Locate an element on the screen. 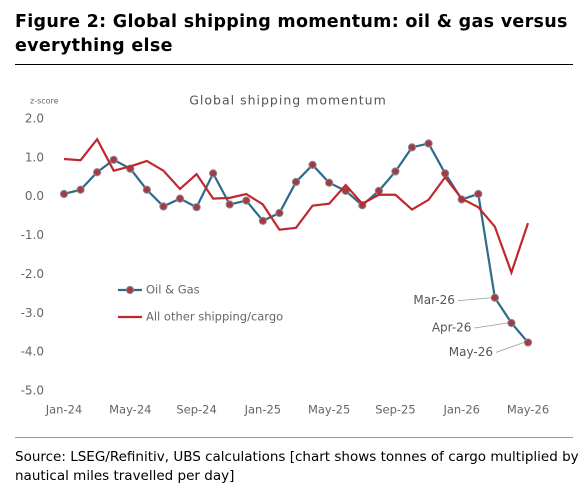  x-tick-label: May-26 is located at coordinates (528, 410).